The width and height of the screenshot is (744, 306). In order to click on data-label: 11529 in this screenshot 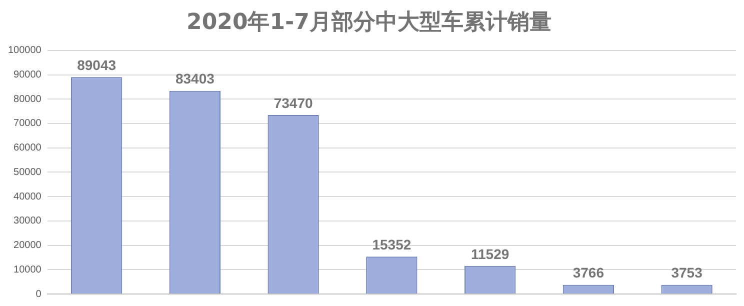, I will do `click(490, 254)`.